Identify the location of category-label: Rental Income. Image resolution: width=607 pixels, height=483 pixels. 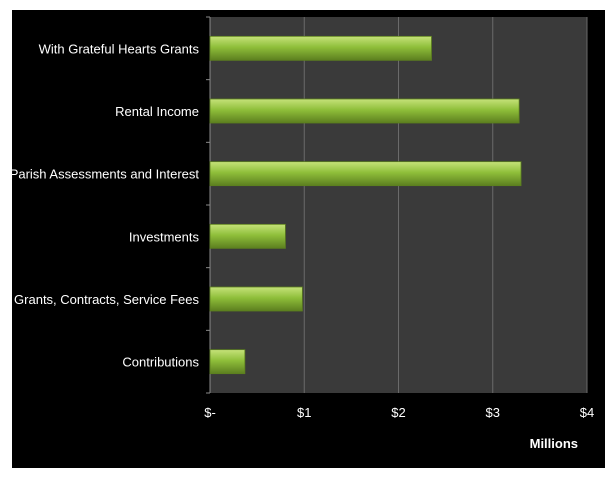
(157, 111).